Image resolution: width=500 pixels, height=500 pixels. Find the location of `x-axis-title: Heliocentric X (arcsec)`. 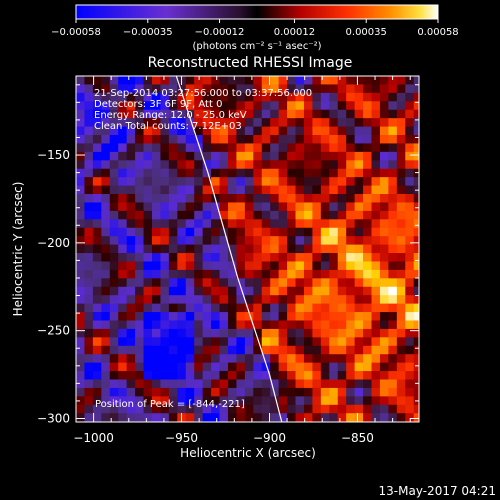

x-axis-title: Heliocentric X (arcsec) is located at coordinates (248, 453).